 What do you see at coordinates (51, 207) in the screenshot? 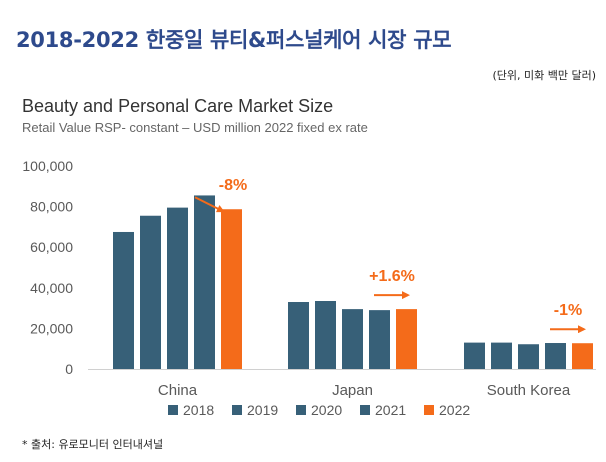
I see `y-tick-label: 80,000` at bounding box center [51, 207].